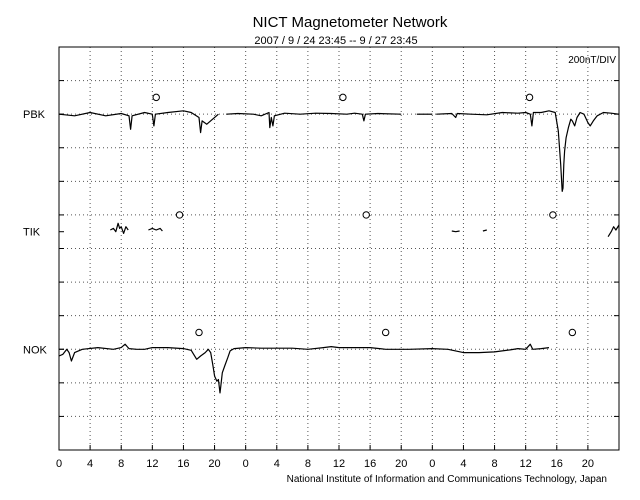  Describe the element at coordinates (321, 225) in the screenshot. I see `series-tik: TIK` at that location.